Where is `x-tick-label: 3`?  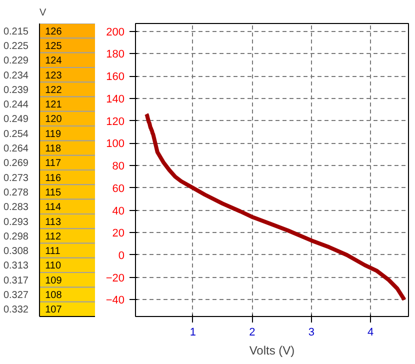
x-tick-label: 3 is located at coordinates (311, 332).